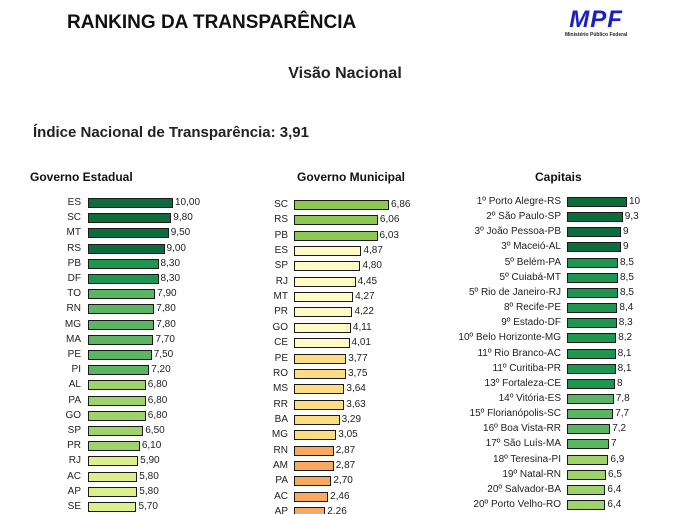 The height and width of the screenshot is (514, 690). I want to click on bar-label: 16º Boa Vista-RR, so click(522, 429).